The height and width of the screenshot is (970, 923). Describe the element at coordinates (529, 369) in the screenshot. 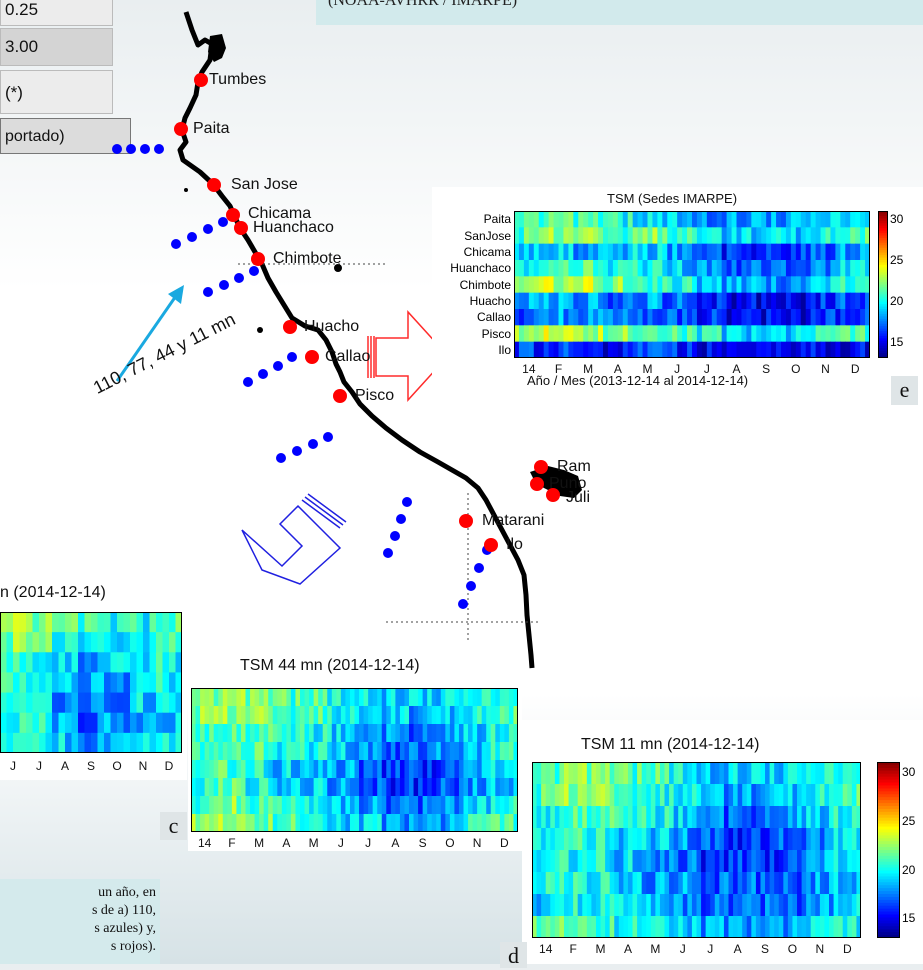

I see `x-tick-label: 14` at that location.